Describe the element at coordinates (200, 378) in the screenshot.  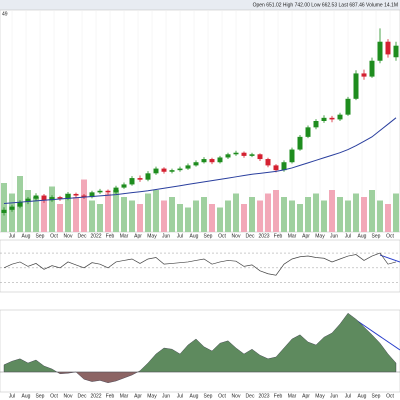
I see `osc-area-negative` at that location.